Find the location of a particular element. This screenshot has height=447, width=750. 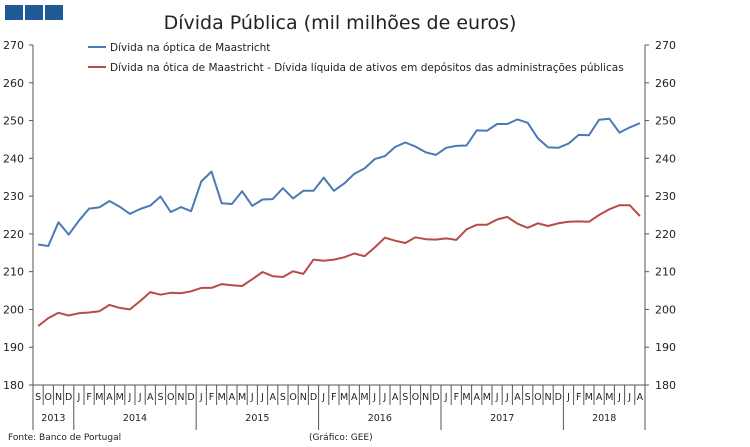

year-label: 2013 is located at coordinates (53, 418).